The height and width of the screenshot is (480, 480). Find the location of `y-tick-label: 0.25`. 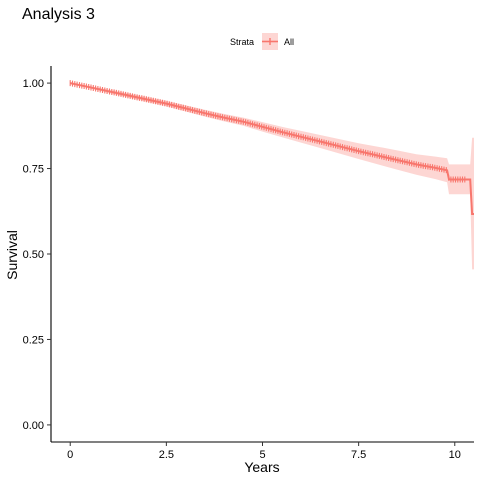

y-tick-label: 0.25 is located at coordinates (33, 340).